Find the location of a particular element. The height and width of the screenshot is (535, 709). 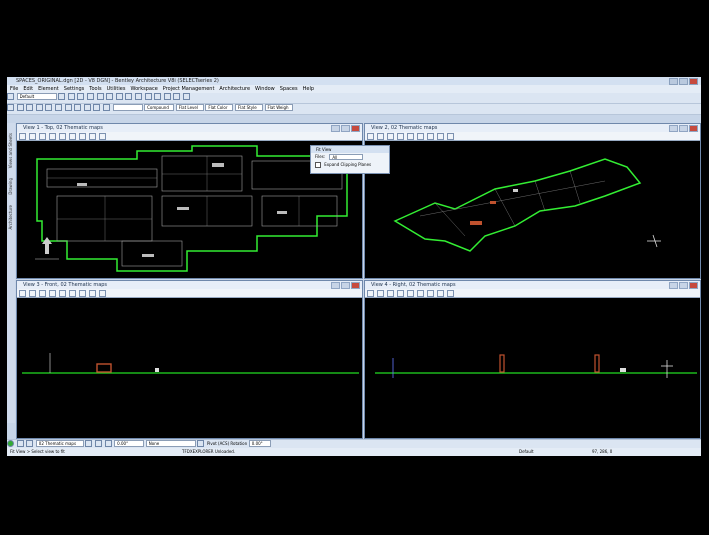

green-circle-icon is located at coordinates (10, 443).